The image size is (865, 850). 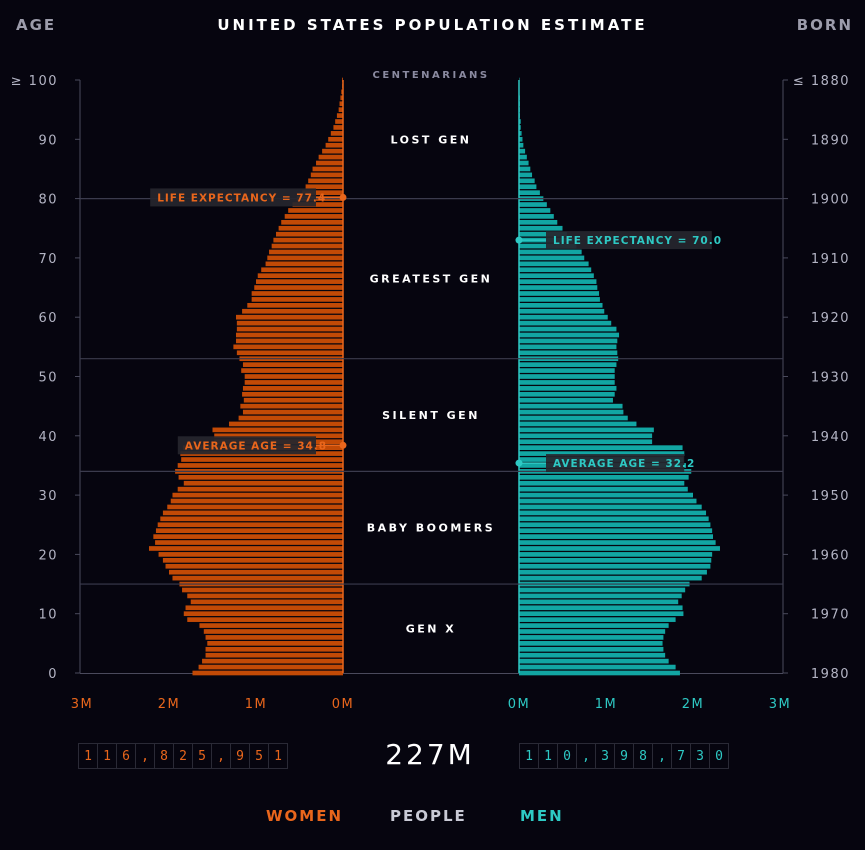 I want to click on counter-digit: 3, so click(x=605, y=756).